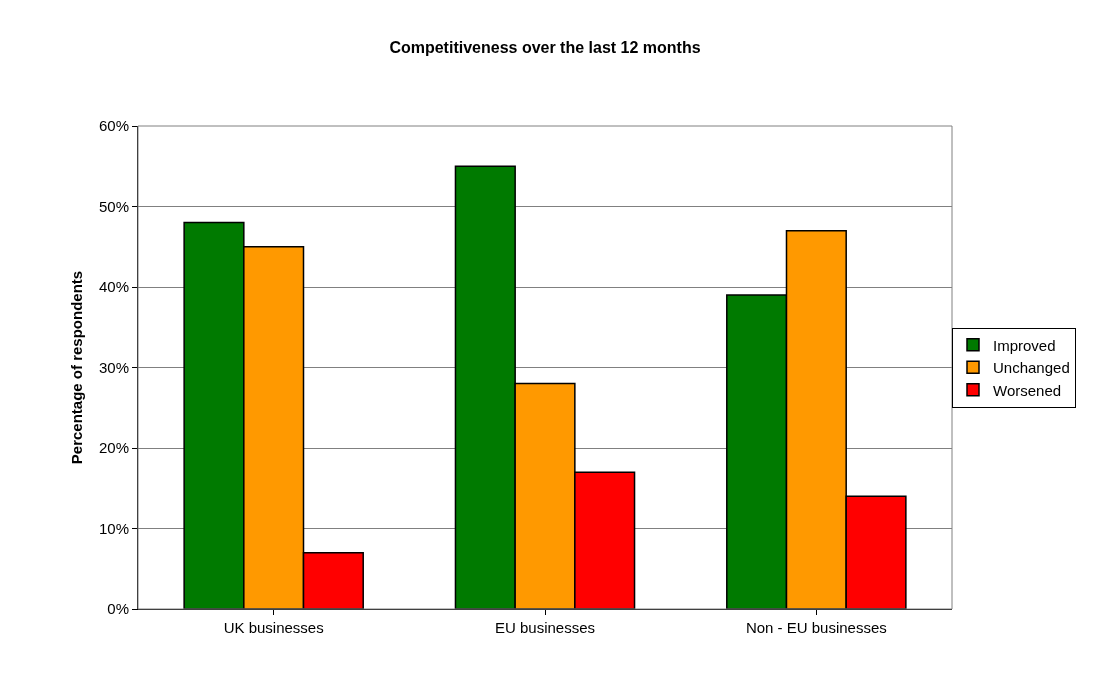 The image size is (1110, 678). What do you see at coordinates (118, 609) in the screenshot?
I see `y-tick-label: 0%` at bounding box center [118, 609].